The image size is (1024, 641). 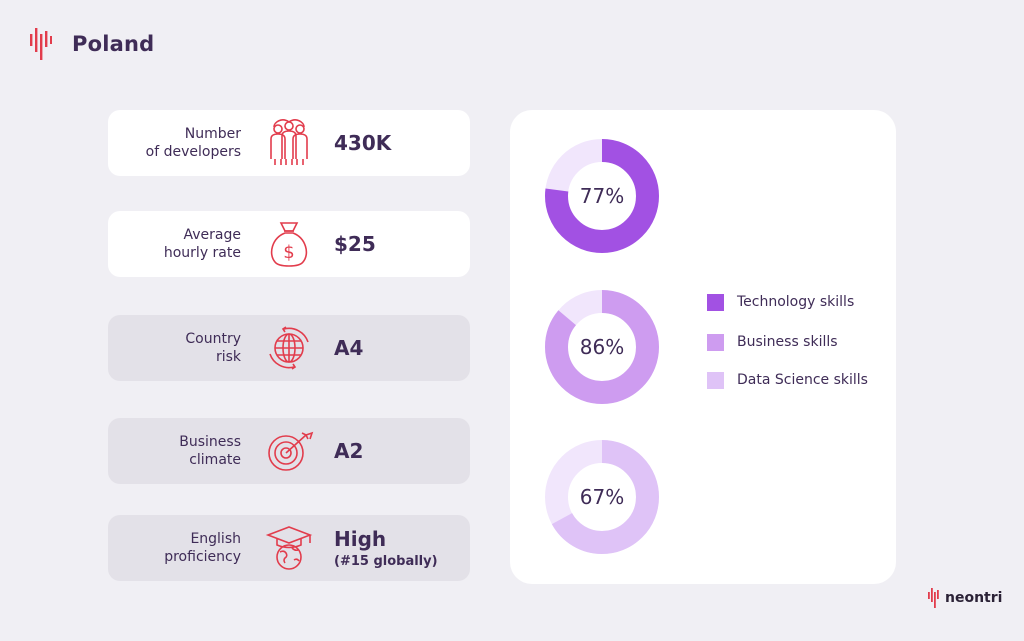 What do you see at coordinates (349, 451) in the screenshot?
I see `metric-value: A2` at bounding box center [349, 451].